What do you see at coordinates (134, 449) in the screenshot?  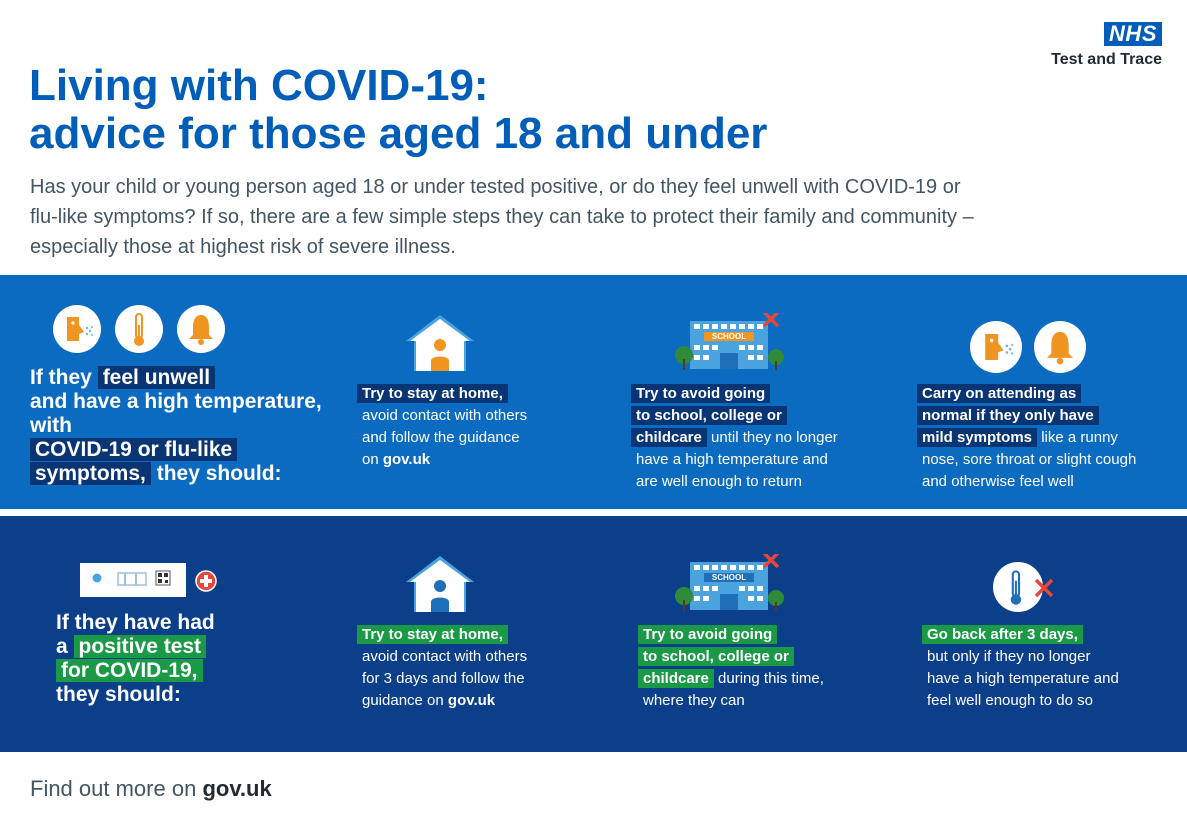 I see `lead-highlight: COVID-19 or flu-like` at bounding box center [134, 449].